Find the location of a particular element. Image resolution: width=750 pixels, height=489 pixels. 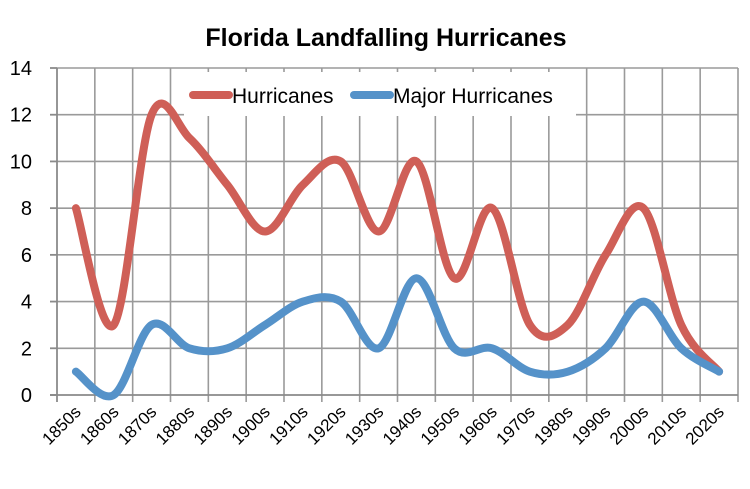

y-tick-label: 8 is located at coordinates (26, 209).